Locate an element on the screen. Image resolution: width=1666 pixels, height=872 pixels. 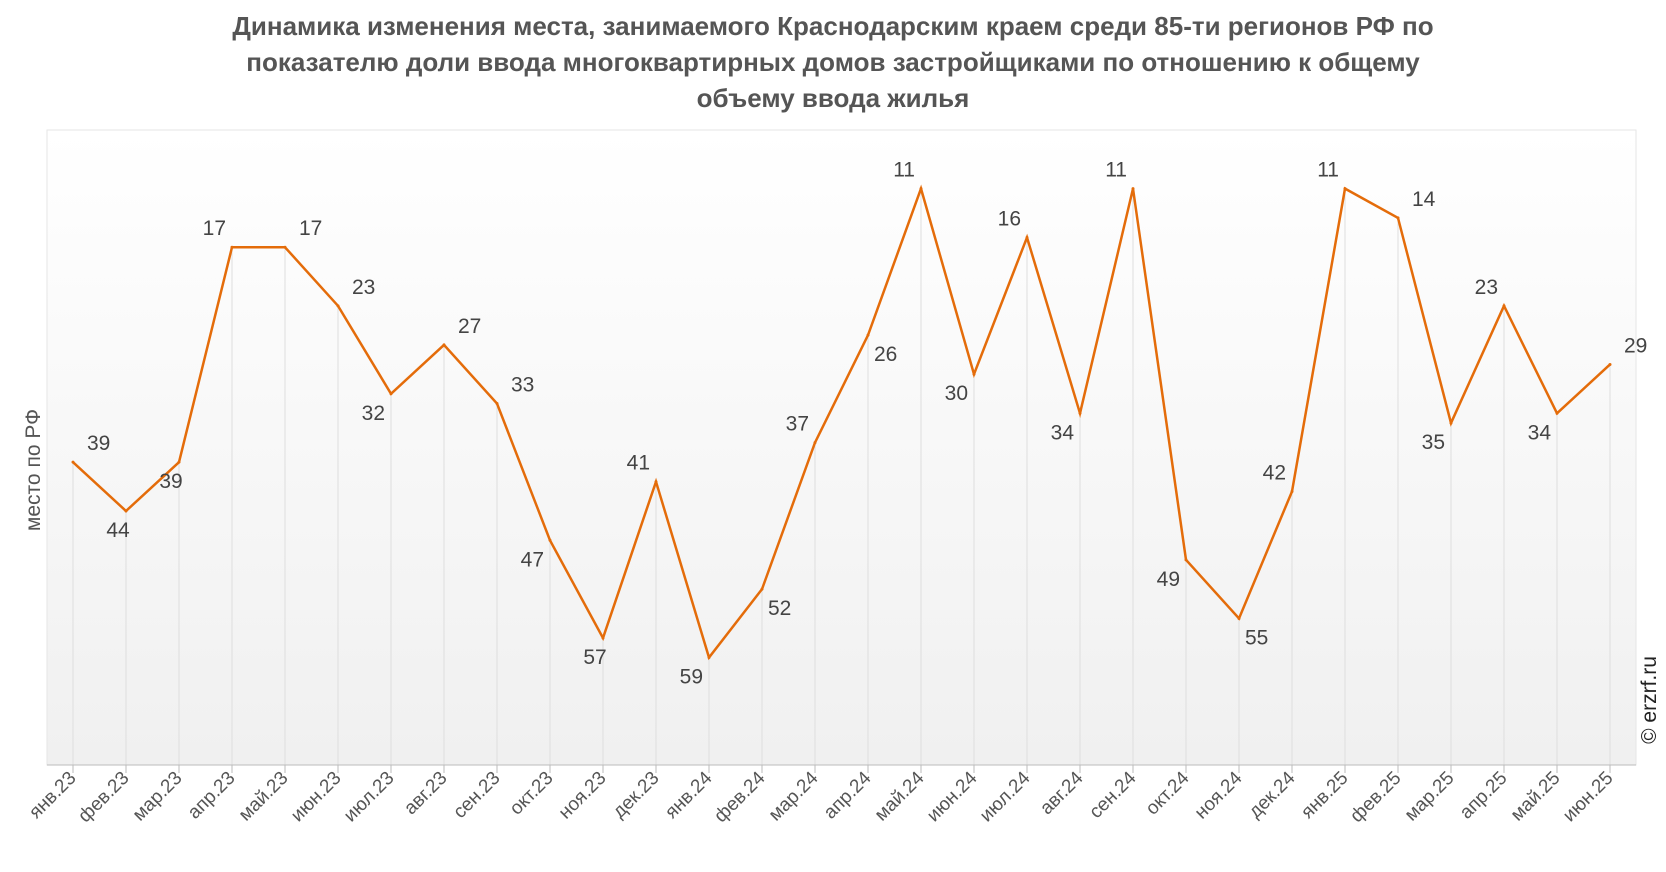
x-tick-label: фев.23 is located at coordinates (103, 797).